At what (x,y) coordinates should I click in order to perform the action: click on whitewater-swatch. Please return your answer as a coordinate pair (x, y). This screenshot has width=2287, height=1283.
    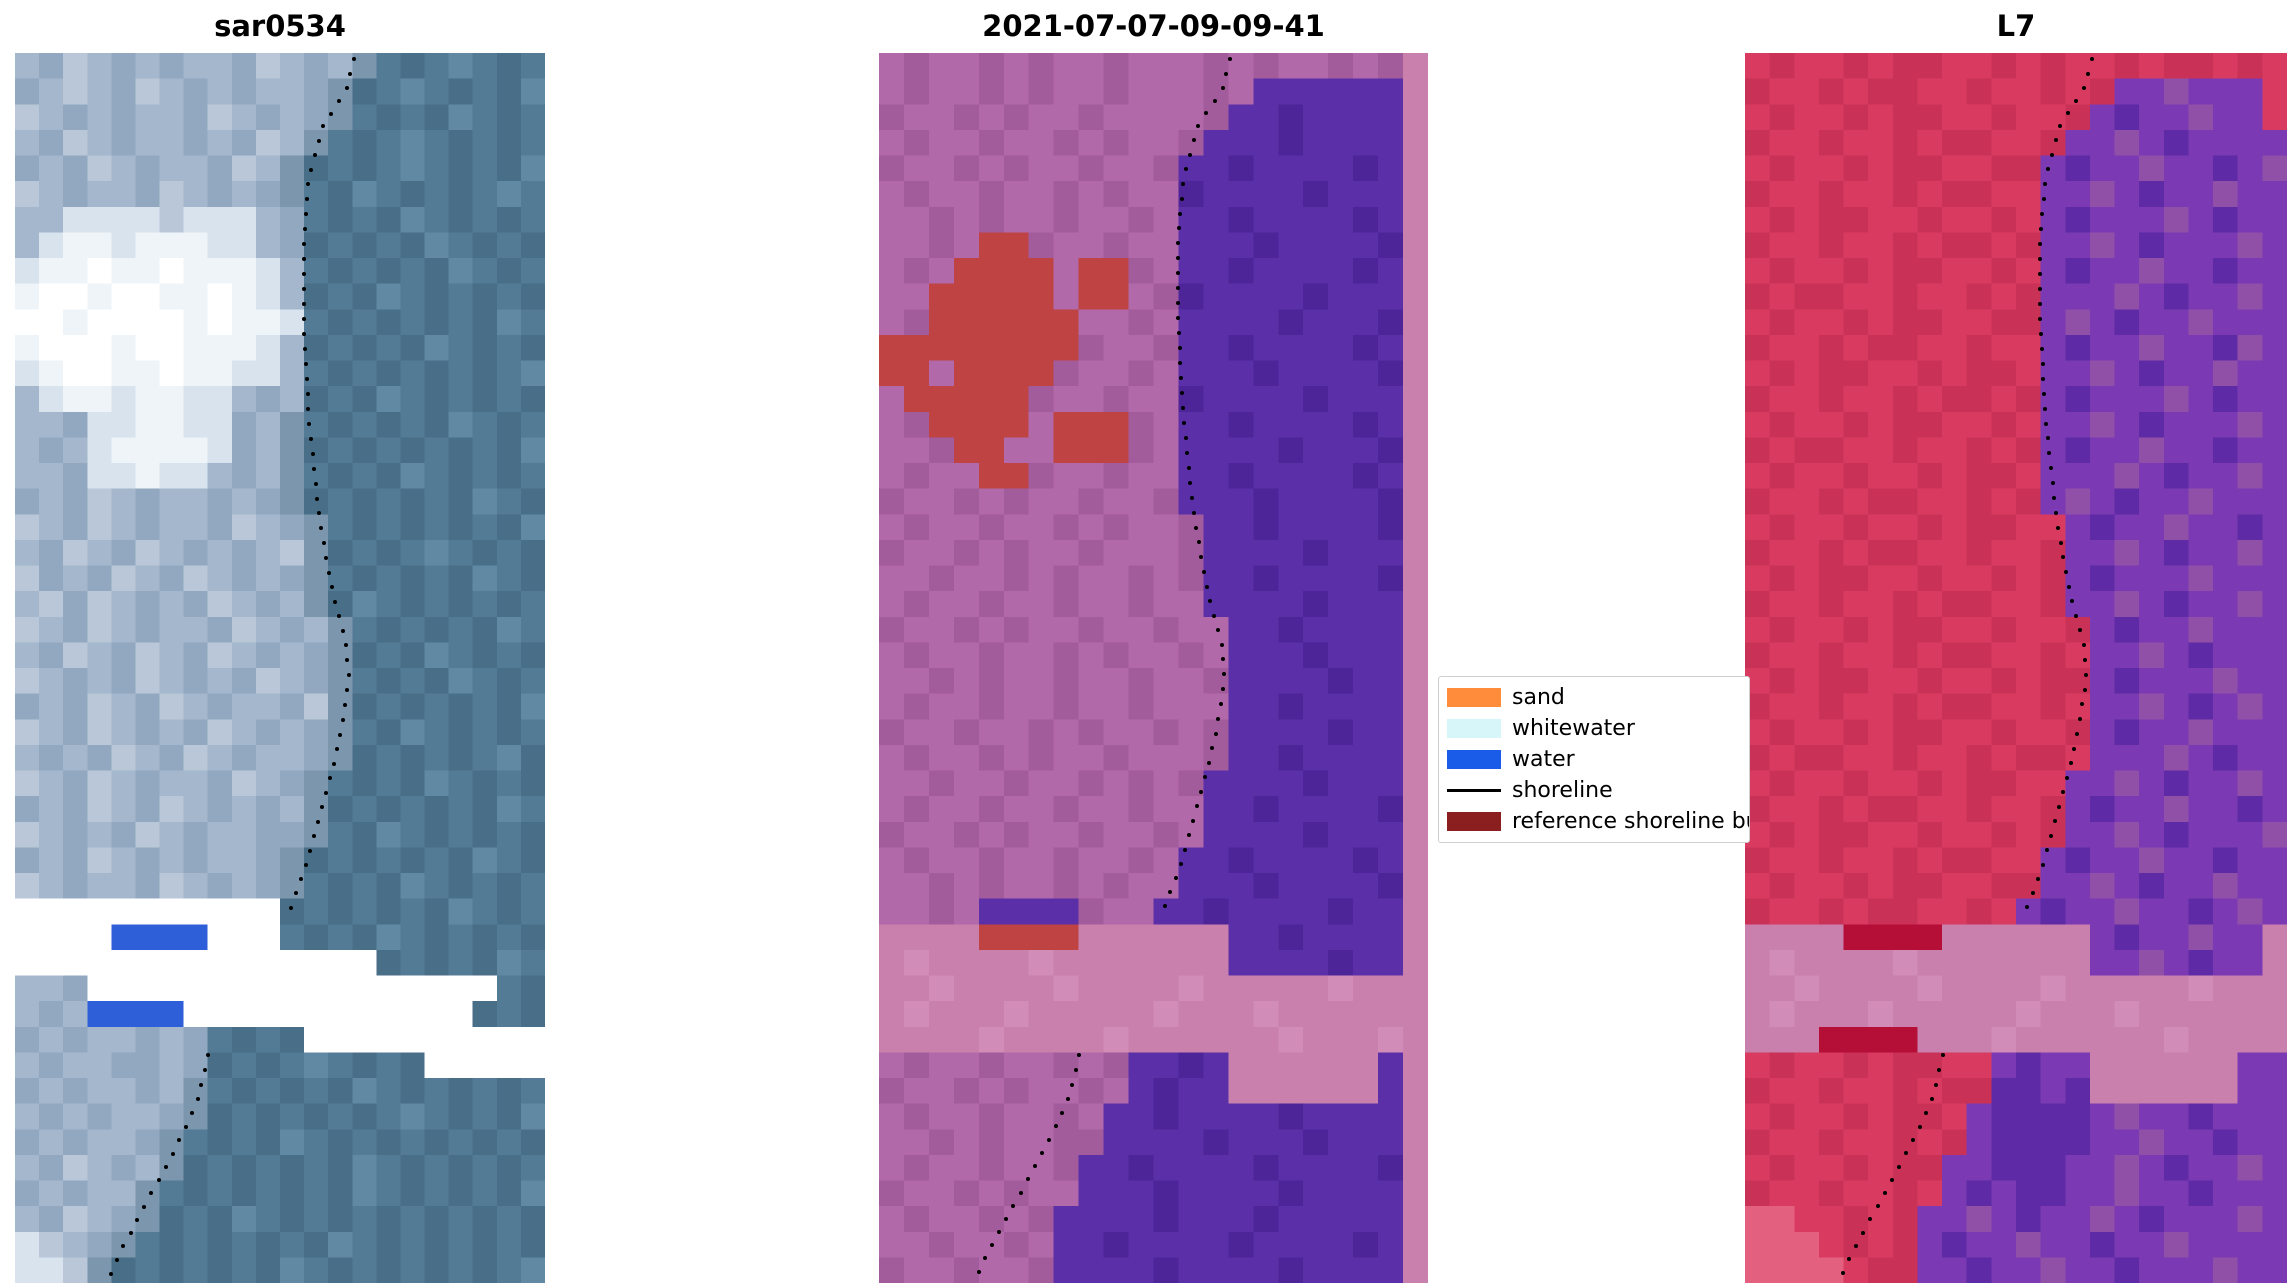
    Looking at the image, I should click on (1474, 728).